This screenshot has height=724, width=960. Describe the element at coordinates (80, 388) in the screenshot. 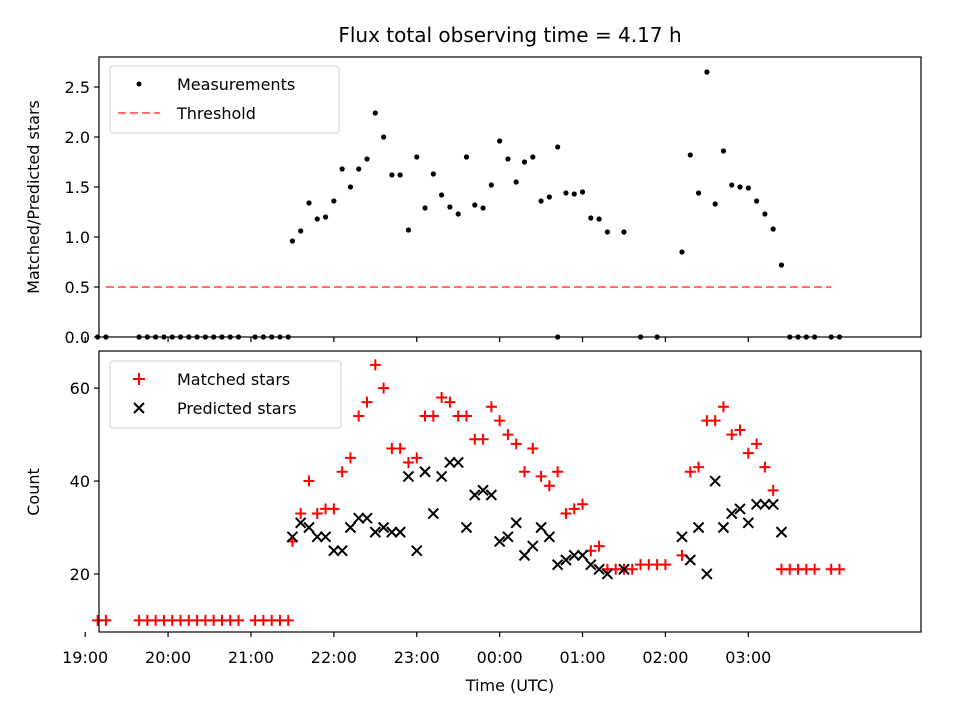

I see `bottom-y-tick-label: 60` at that location.